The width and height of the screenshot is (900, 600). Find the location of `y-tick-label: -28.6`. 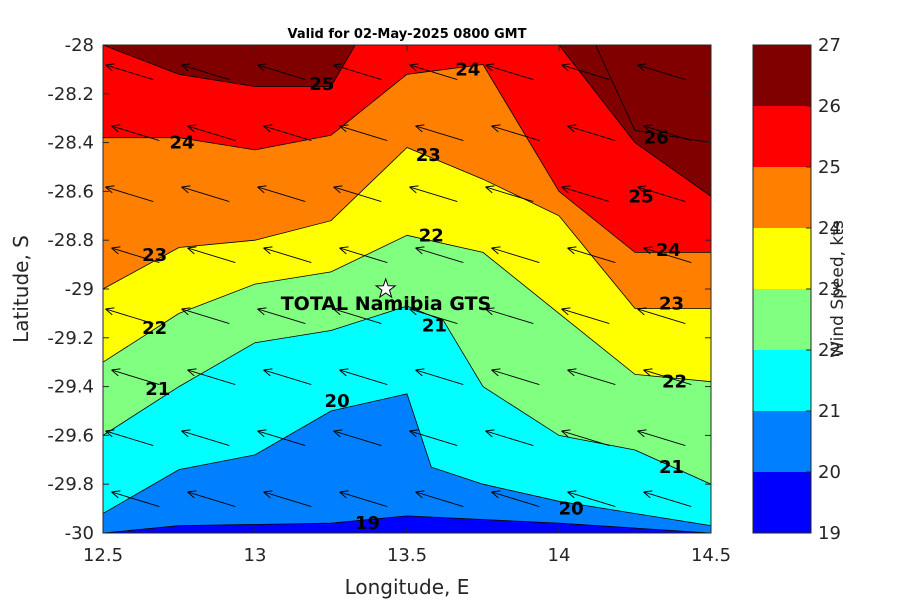

y-tick-label: -28.6 is located at coordinates (70, 191).